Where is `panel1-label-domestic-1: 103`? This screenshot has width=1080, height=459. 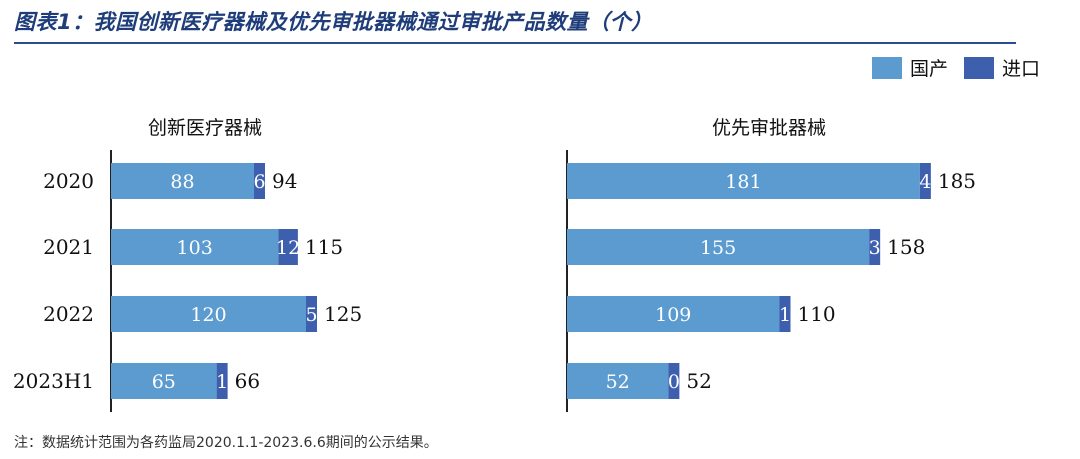
panel1-label-domestic-1: 103 is located at coordinates (195, 248).